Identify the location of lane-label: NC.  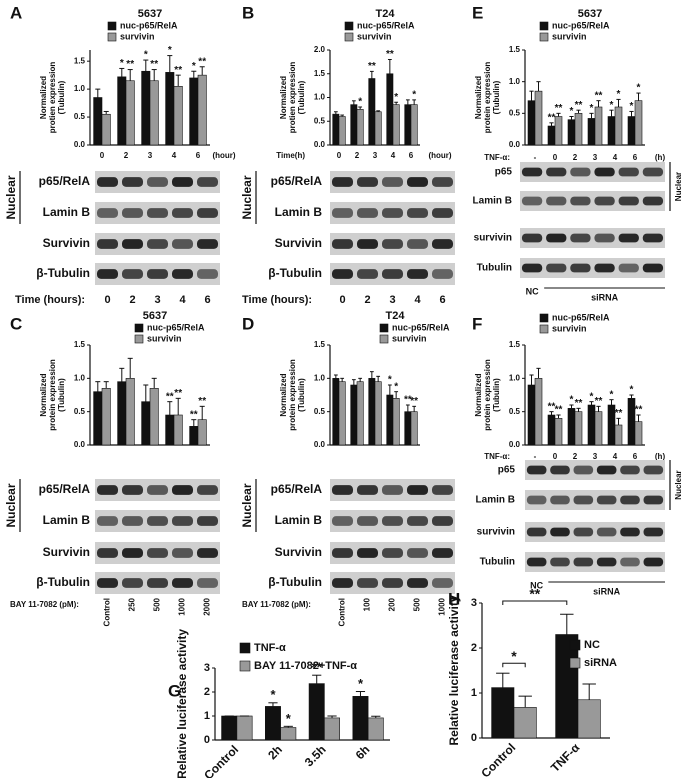
(532, 291).